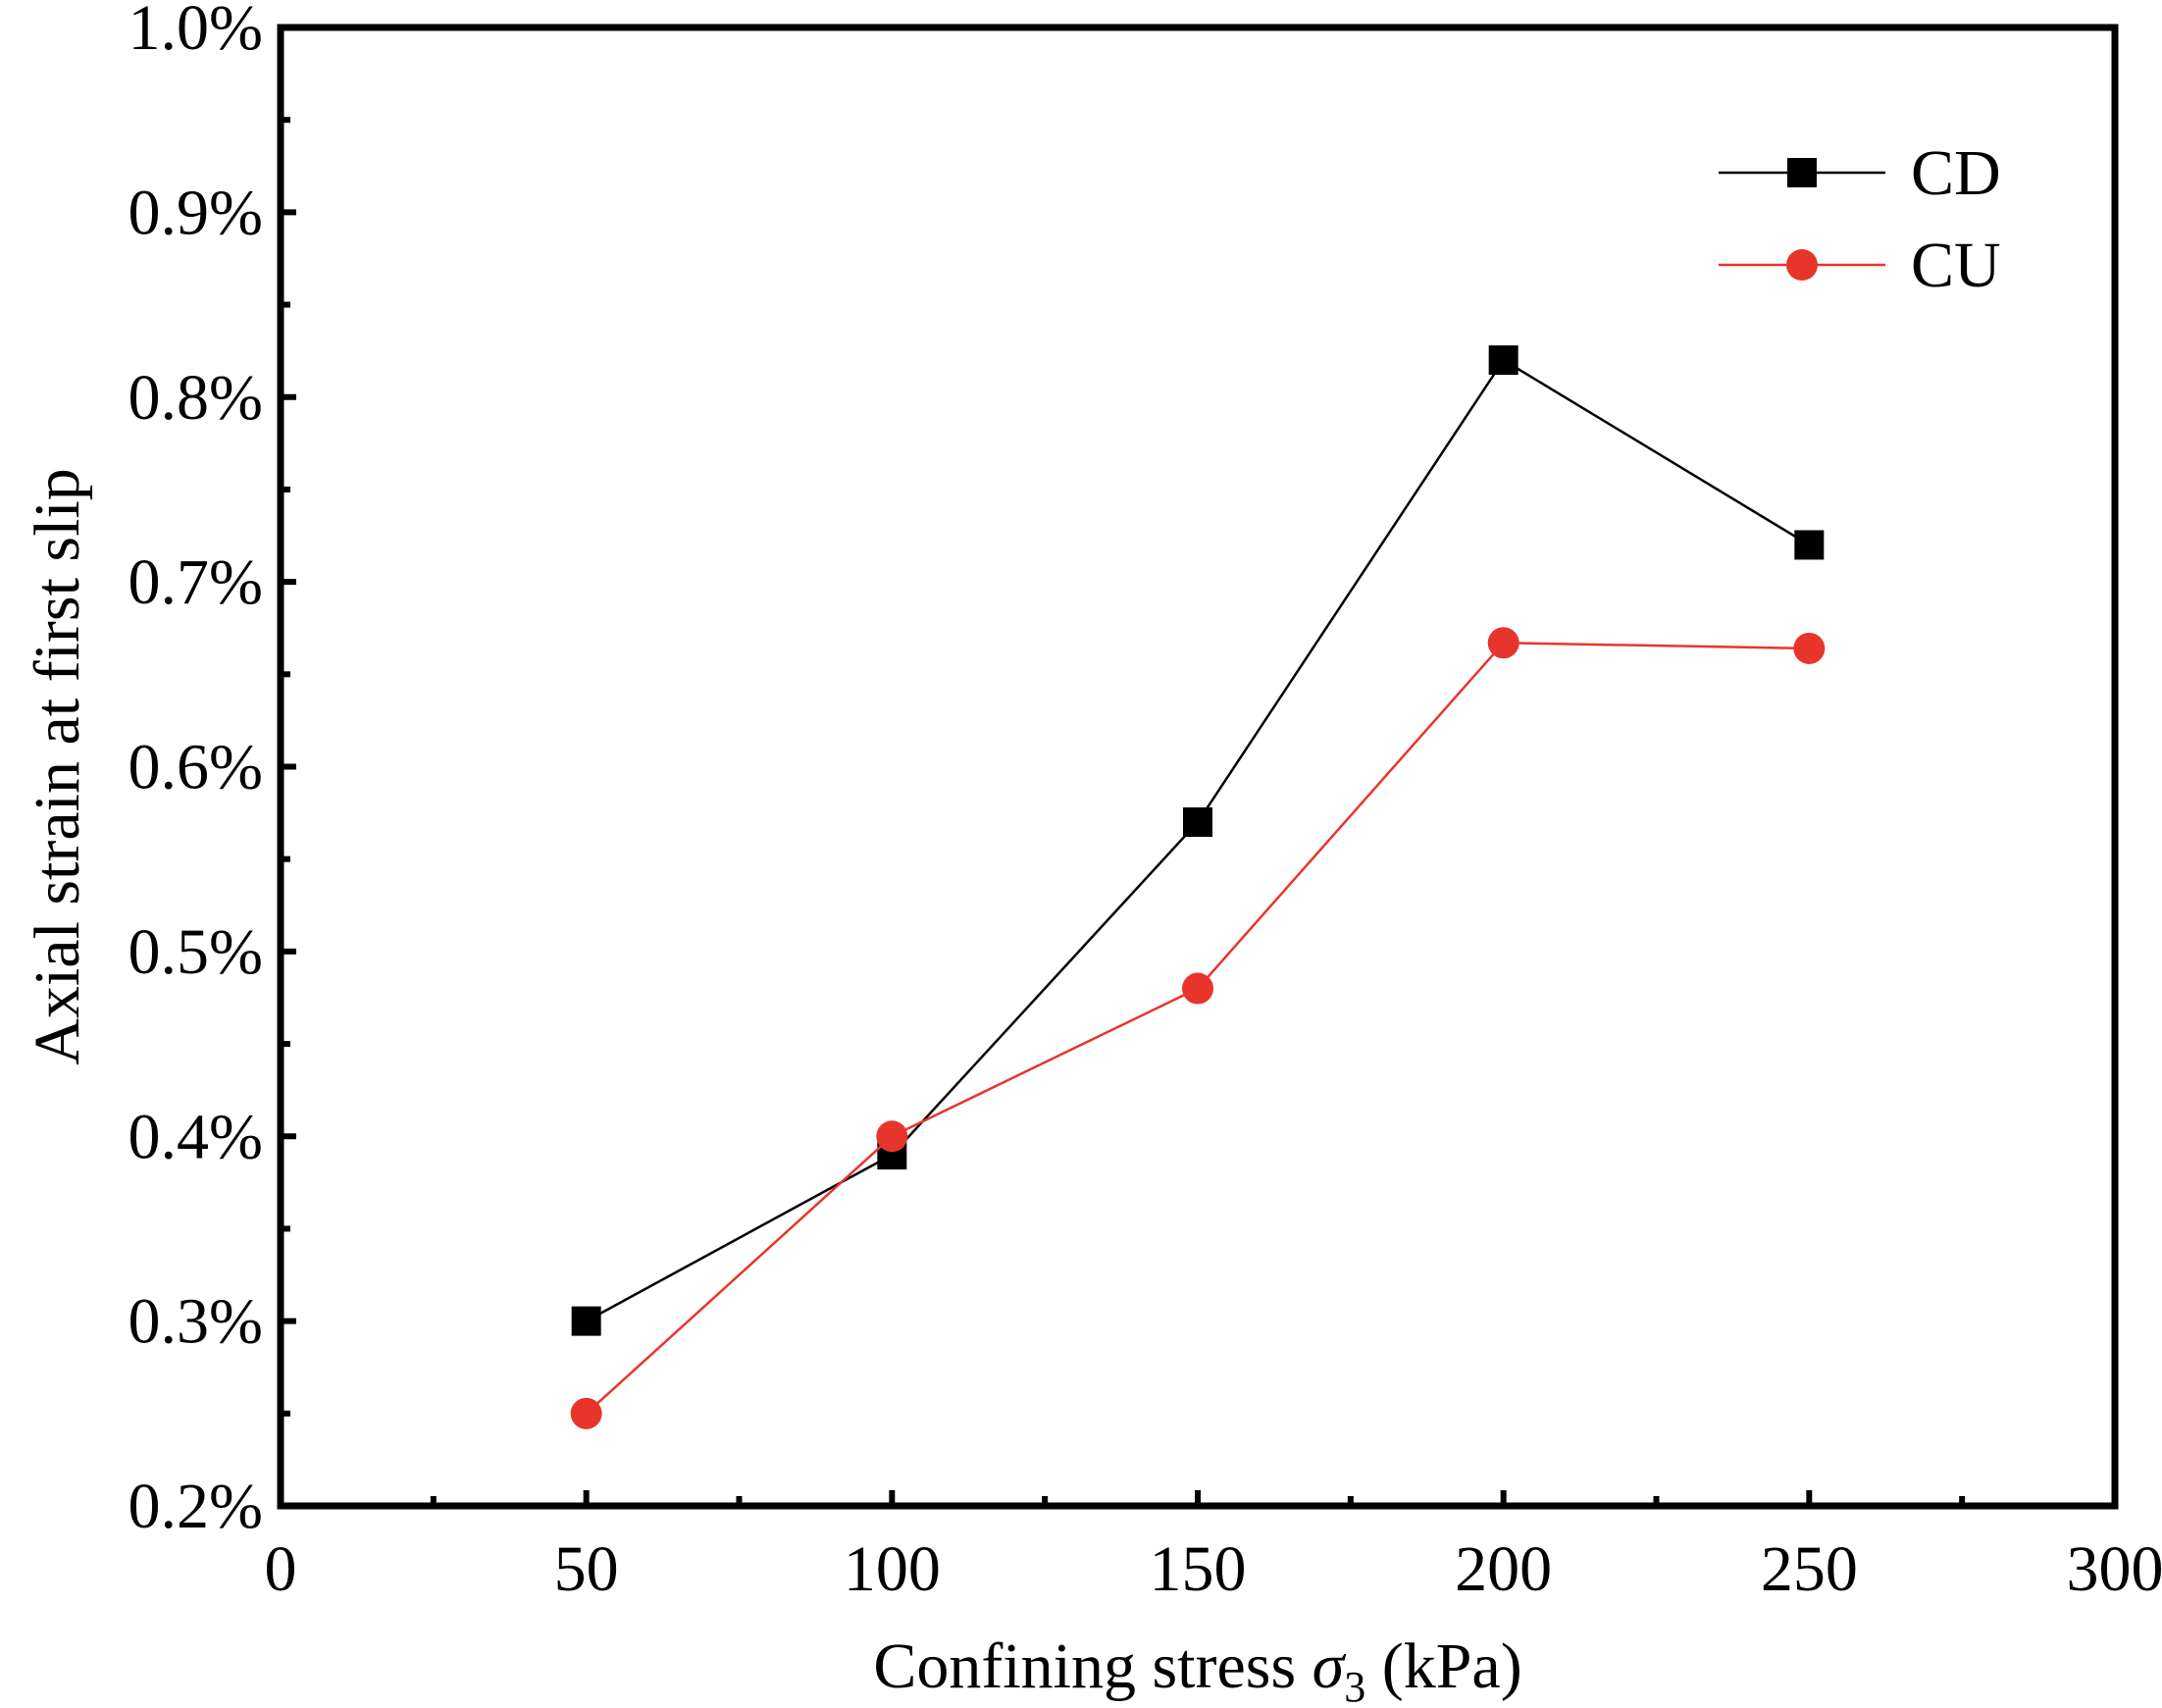 Image resolution: width=2162 pixels, height=1708 pixels. What do you see at coordinates (196, 32) in the screenshot?
I see `y-tick-label: 1.0%` at bounding box center [196, 32].